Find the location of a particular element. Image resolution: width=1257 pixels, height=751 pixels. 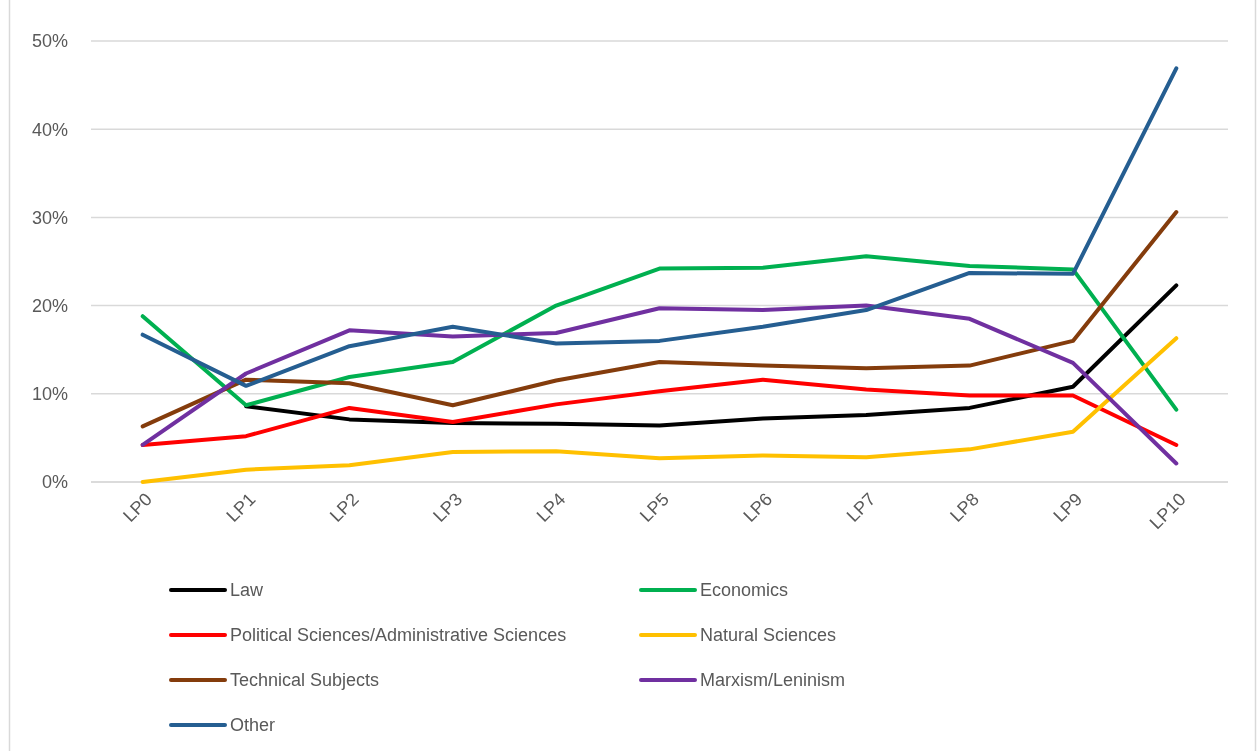

y-tick-label: 20% is located at coordinates (49, 305).